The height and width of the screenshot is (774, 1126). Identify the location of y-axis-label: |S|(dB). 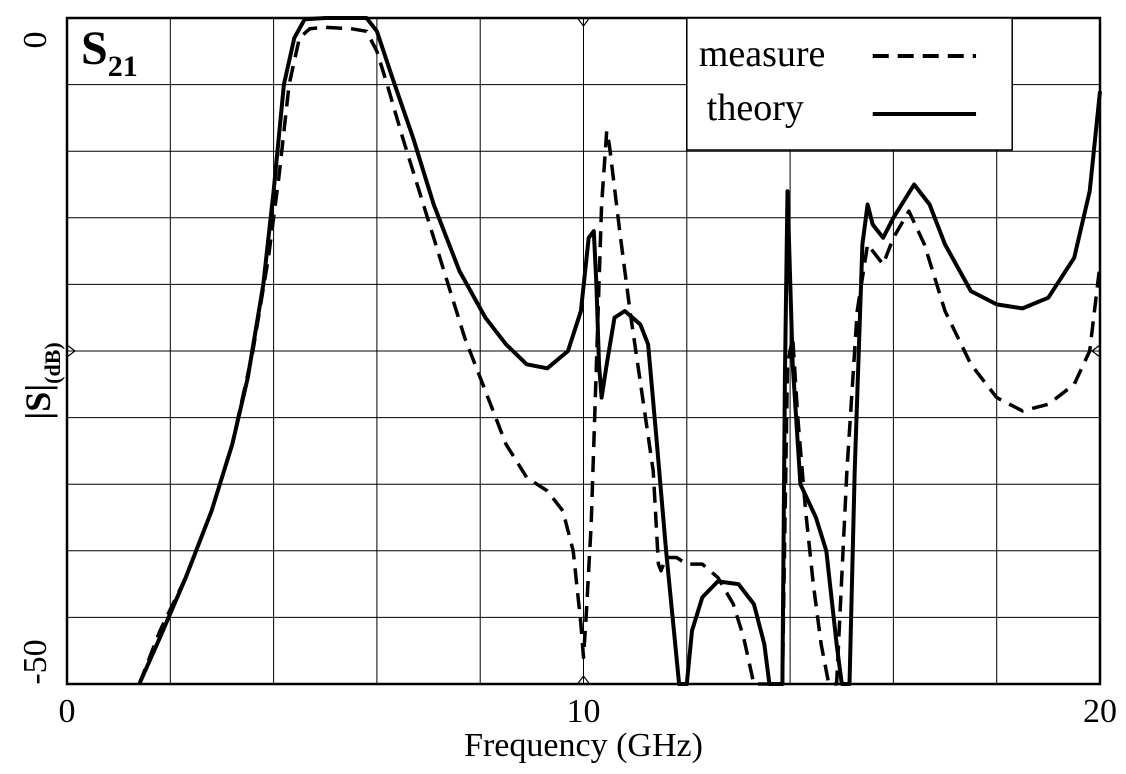
(41, 380).